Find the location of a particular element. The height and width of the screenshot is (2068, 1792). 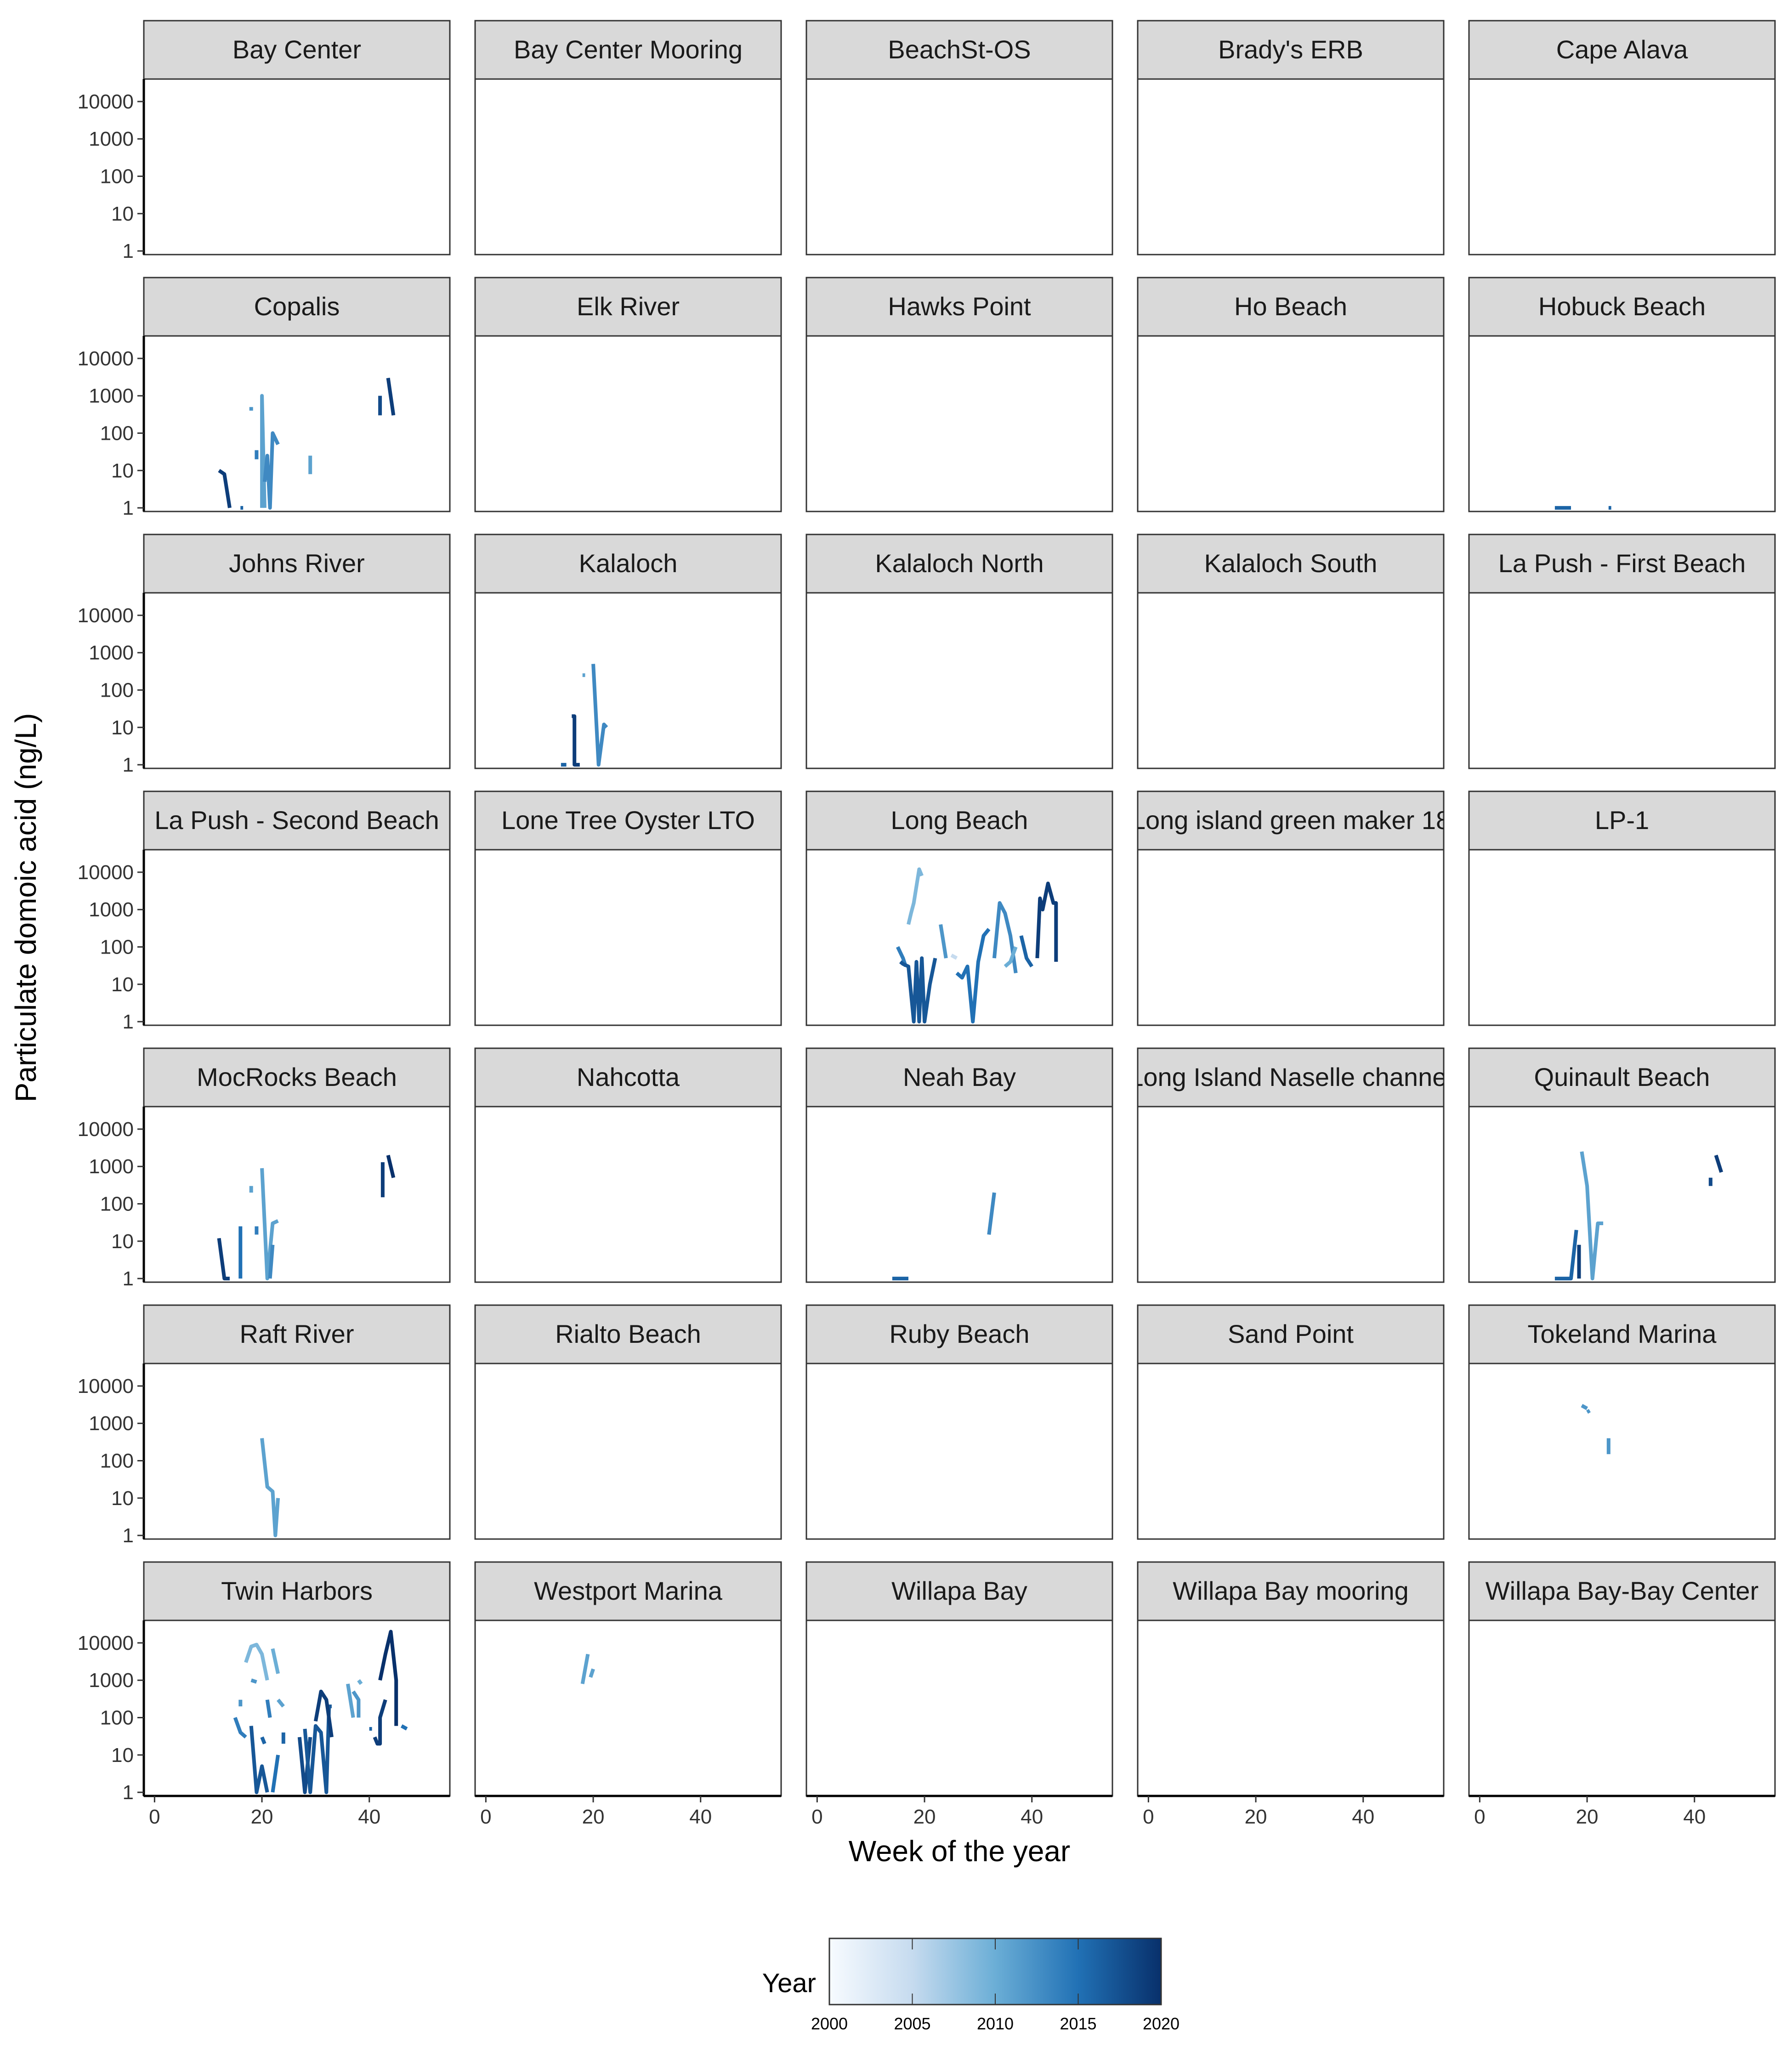

facet-panel: Kalaloch South is located at coordinates (1291, 651).